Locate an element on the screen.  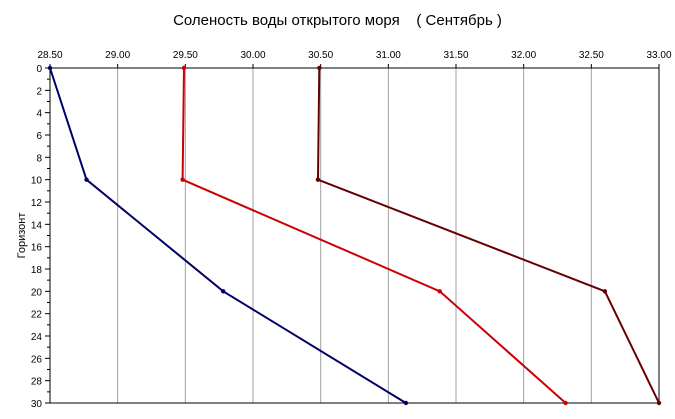
x-tick-label: 31.50 is located at coordinates (455, 55).